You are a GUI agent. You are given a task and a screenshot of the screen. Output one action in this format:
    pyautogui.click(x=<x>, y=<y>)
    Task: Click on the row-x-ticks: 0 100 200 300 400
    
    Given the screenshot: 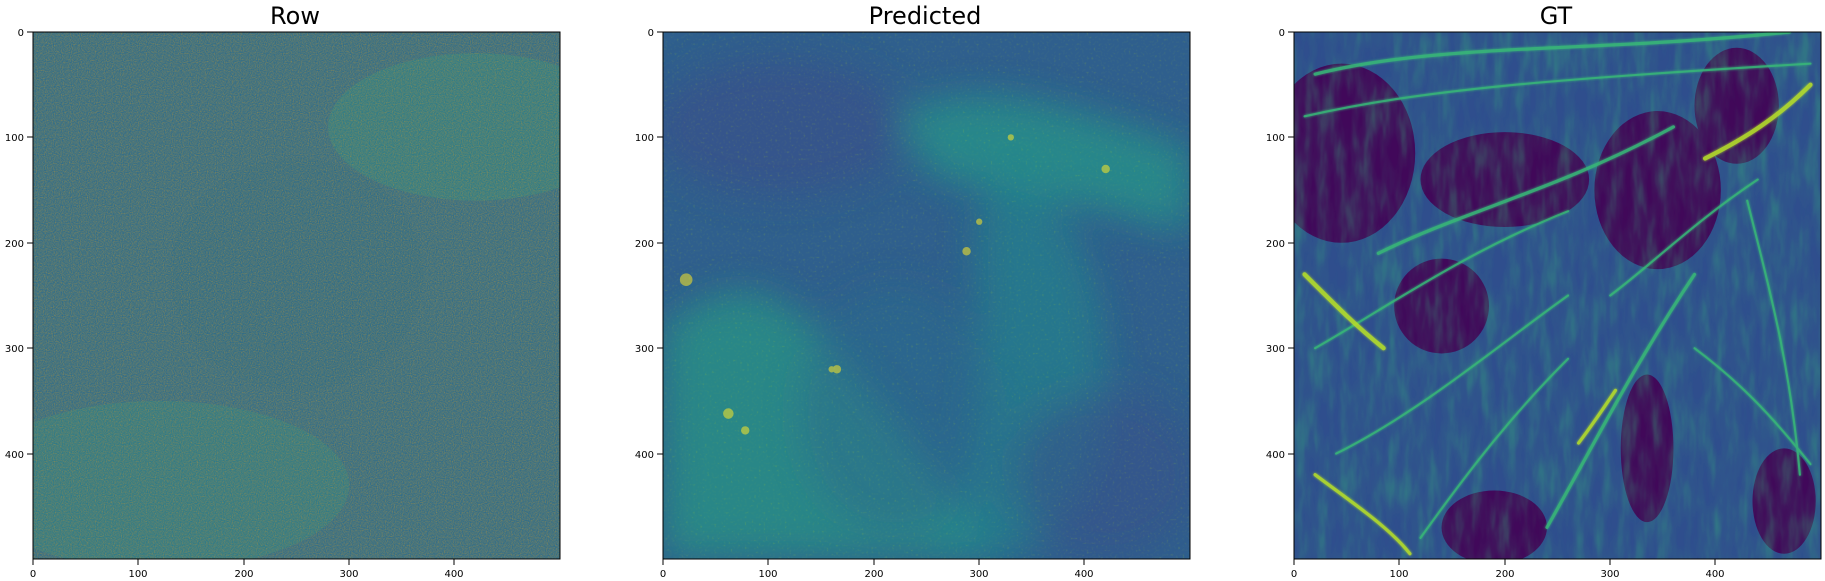 What is the action you would take?
    pyautogui.click(x=247, y=569)
    